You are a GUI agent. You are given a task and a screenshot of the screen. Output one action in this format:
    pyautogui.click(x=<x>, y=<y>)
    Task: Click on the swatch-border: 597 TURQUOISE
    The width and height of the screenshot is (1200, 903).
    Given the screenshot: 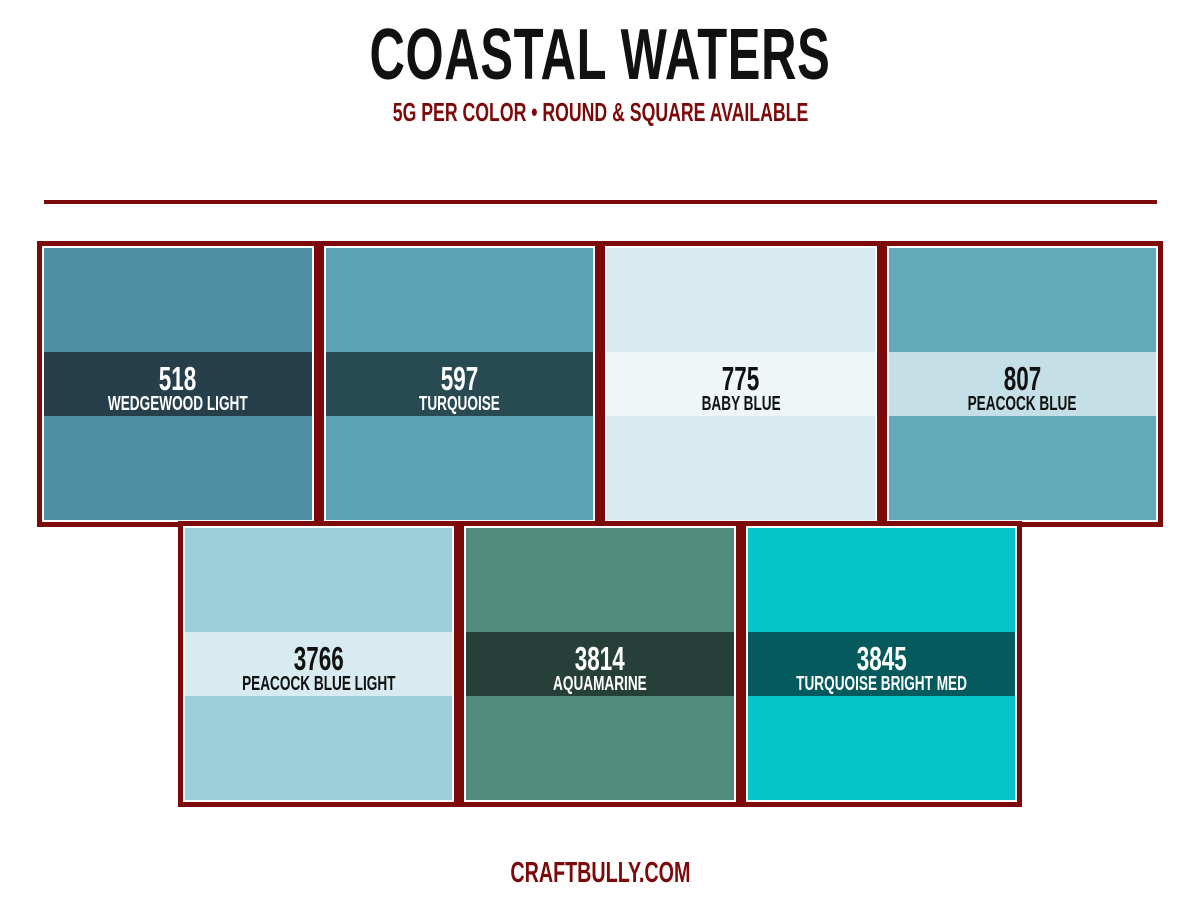 What is the action you would take?
    pyautogui.click(x=459, y=384)
    